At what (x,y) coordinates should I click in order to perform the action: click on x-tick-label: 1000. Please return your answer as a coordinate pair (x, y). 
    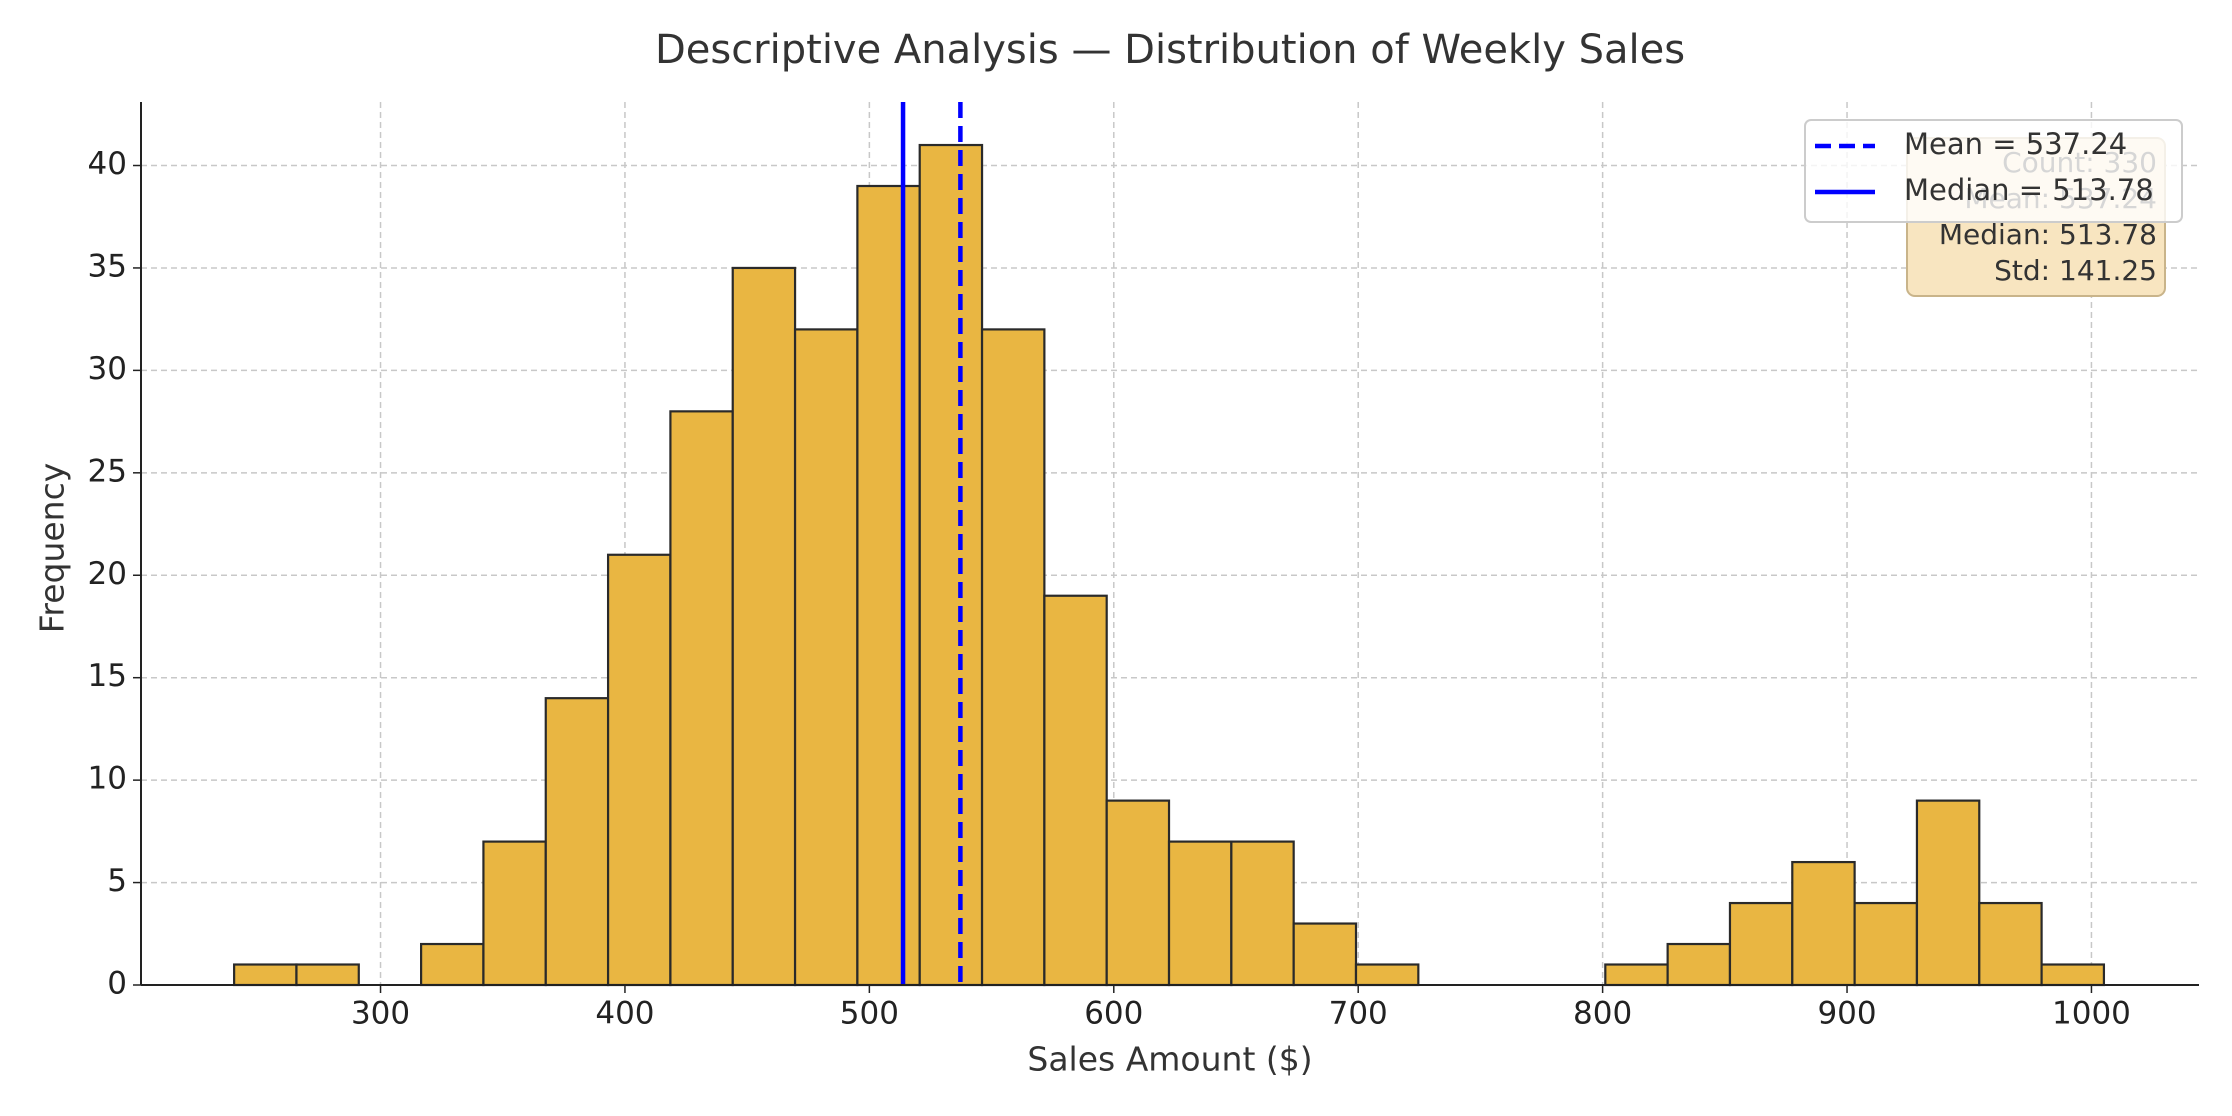
    Looking at the image, I should click on (2091, 1014).